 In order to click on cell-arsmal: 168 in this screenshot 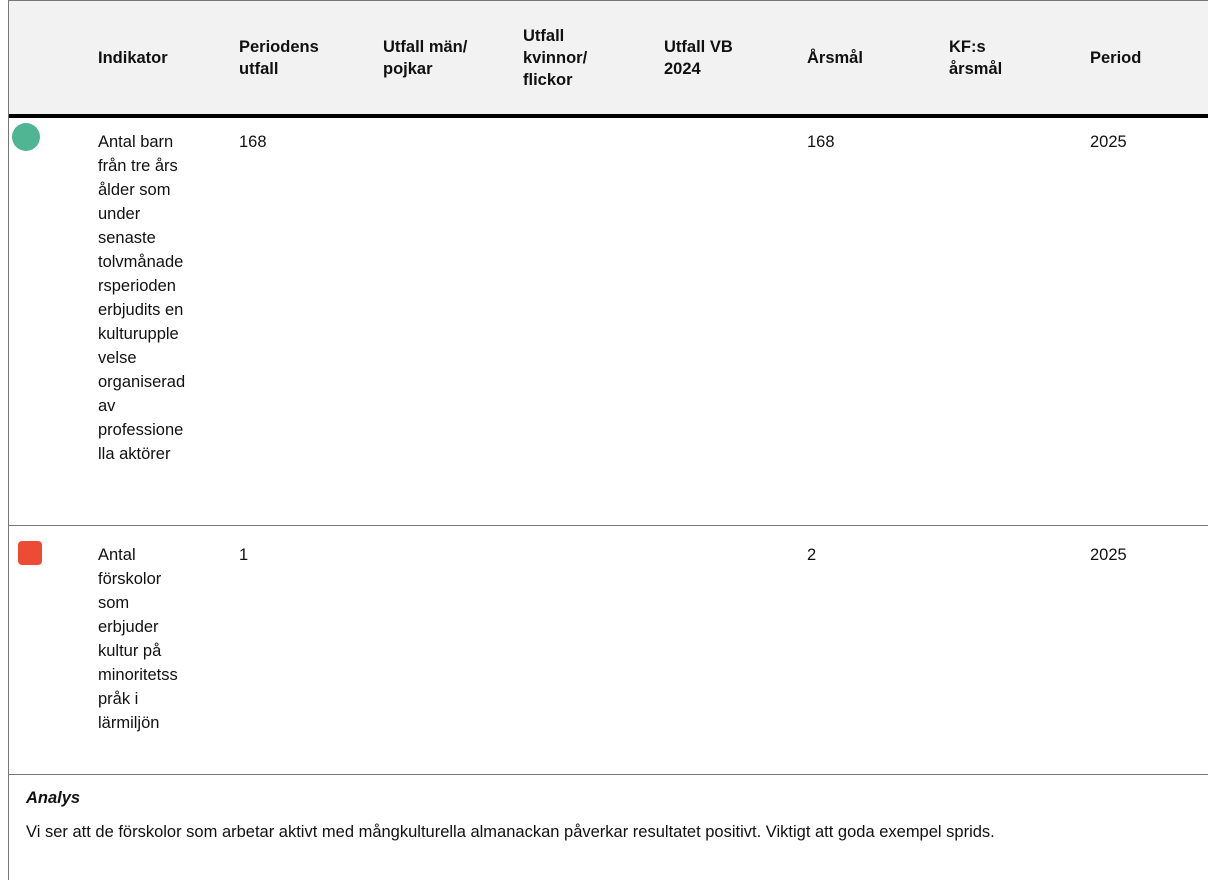, I will do `click(821, 142)`.